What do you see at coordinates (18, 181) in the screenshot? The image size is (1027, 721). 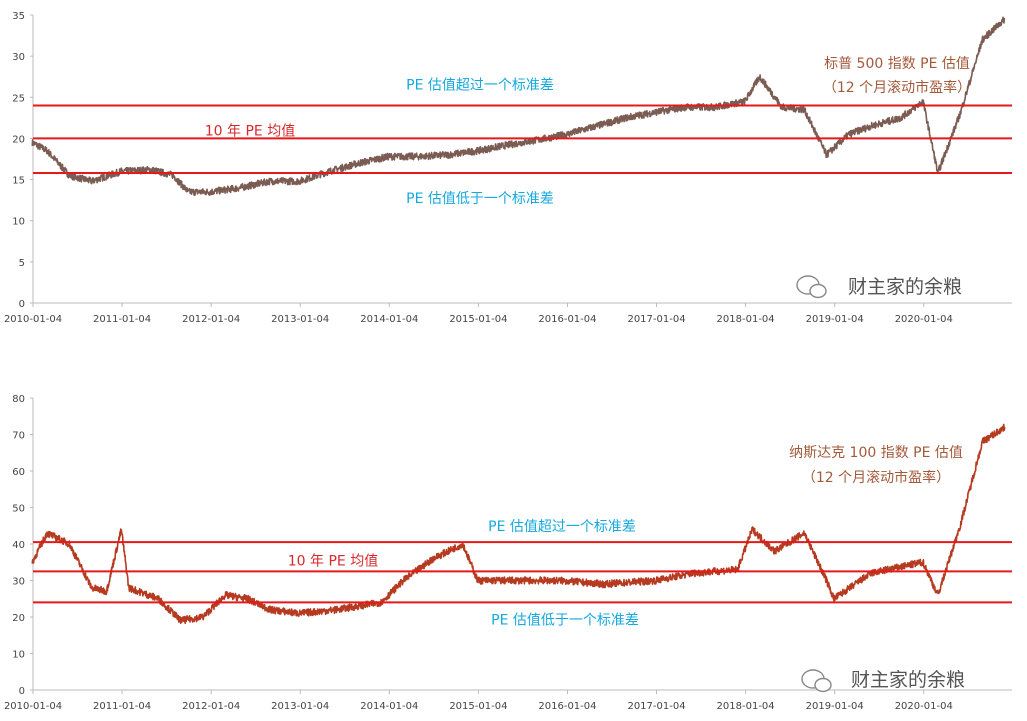 I see `y-tick-label: 15` at bounding box center [18, 181].